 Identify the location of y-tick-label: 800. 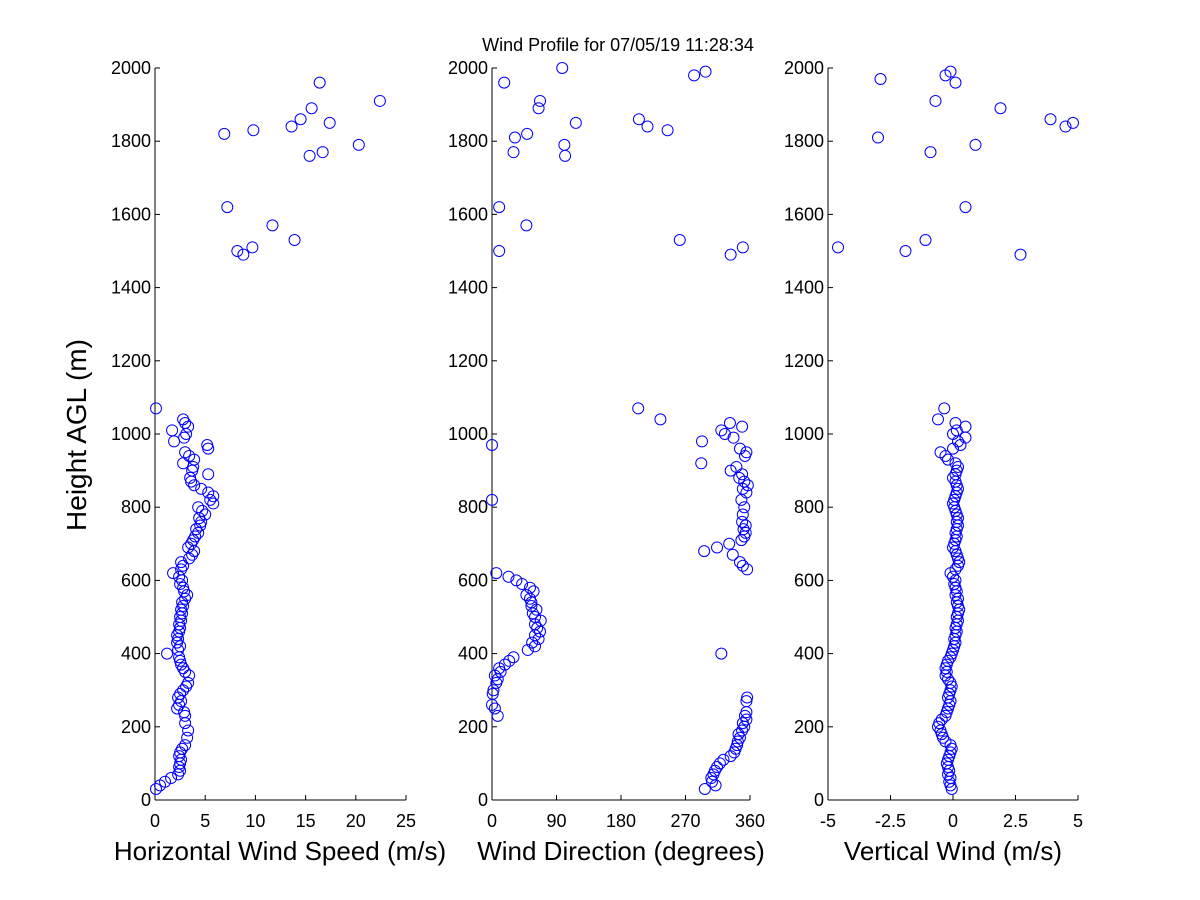
(809, 507).